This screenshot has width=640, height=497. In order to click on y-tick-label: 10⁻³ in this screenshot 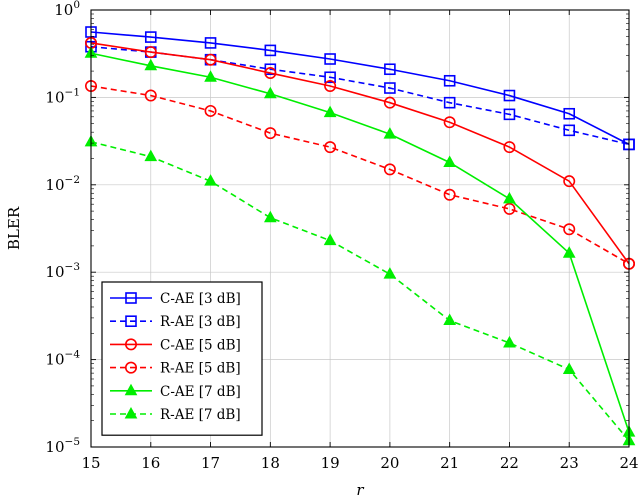, I will do `click(62, 271)`.